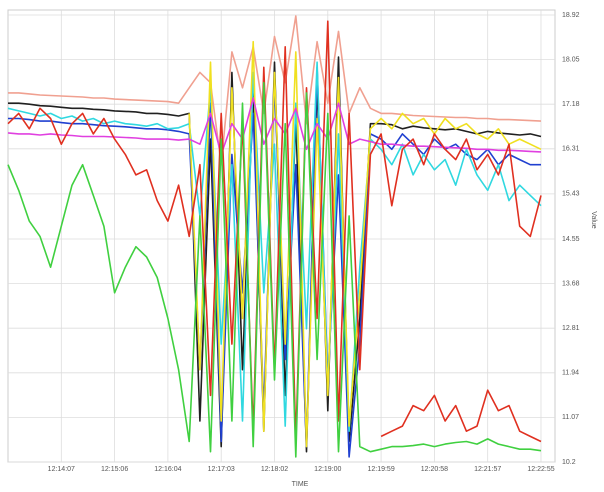 The height and width of the screenshot is (492, 604). I want to click on x-tick-label: 12:14:07, so click(61, 469).